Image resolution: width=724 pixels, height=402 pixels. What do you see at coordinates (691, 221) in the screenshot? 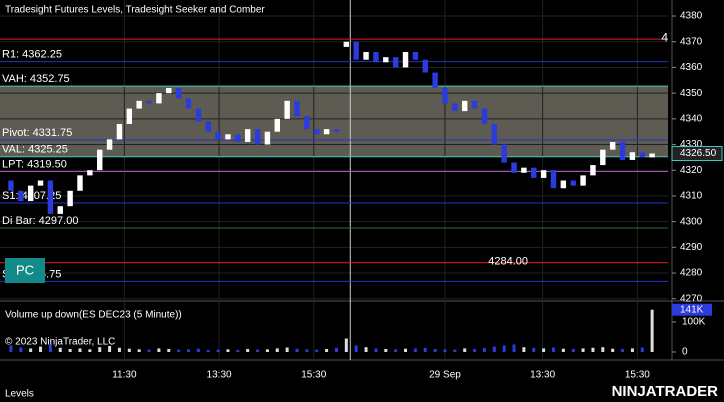
I see `y-tick-label: 4300` at bounding box center [691, 221].